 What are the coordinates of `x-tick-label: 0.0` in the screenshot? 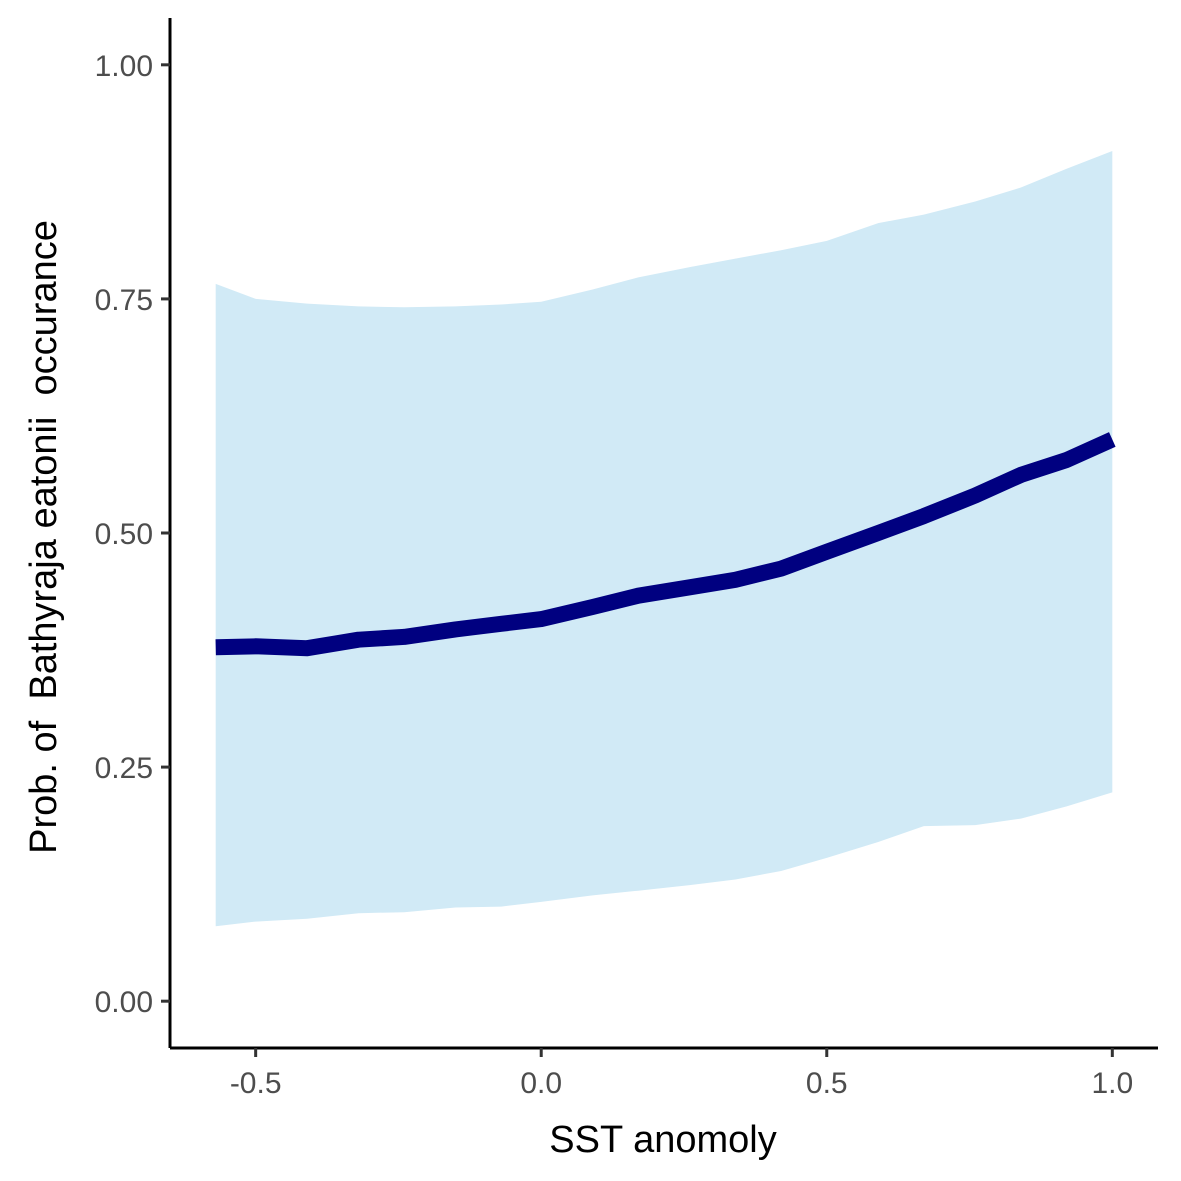 It's located at (541, 1083).